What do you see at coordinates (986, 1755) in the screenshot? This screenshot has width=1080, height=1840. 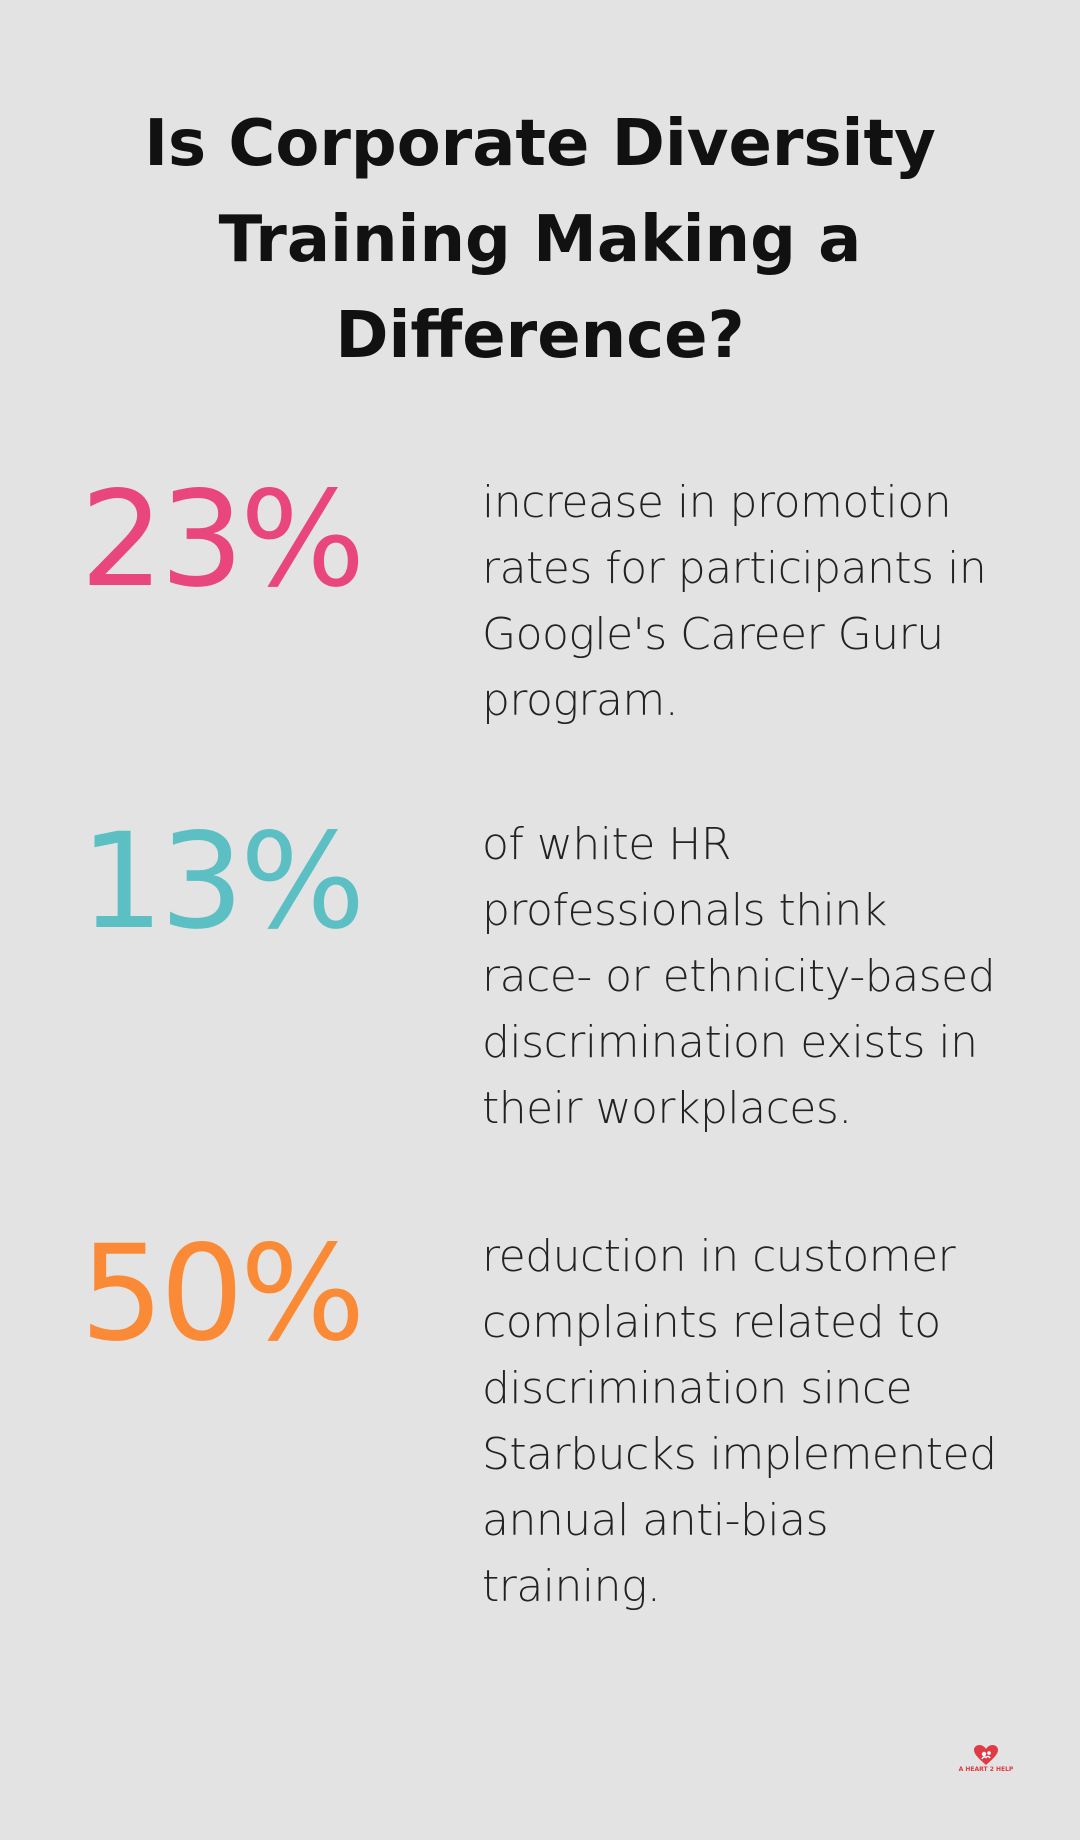 I see `heart-logo-icon` at bounding box center [986, 1755].